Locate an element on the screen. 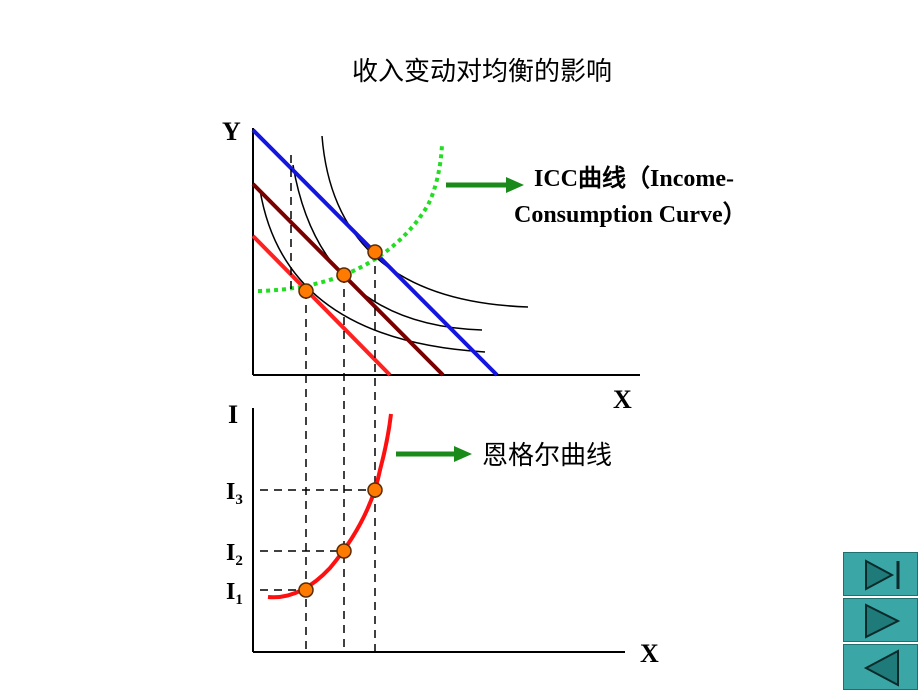 The height and width of the screenshot is (691, 920). icc-label-line-1: ICC曲线（Income- is located at coordinates (634, 178).